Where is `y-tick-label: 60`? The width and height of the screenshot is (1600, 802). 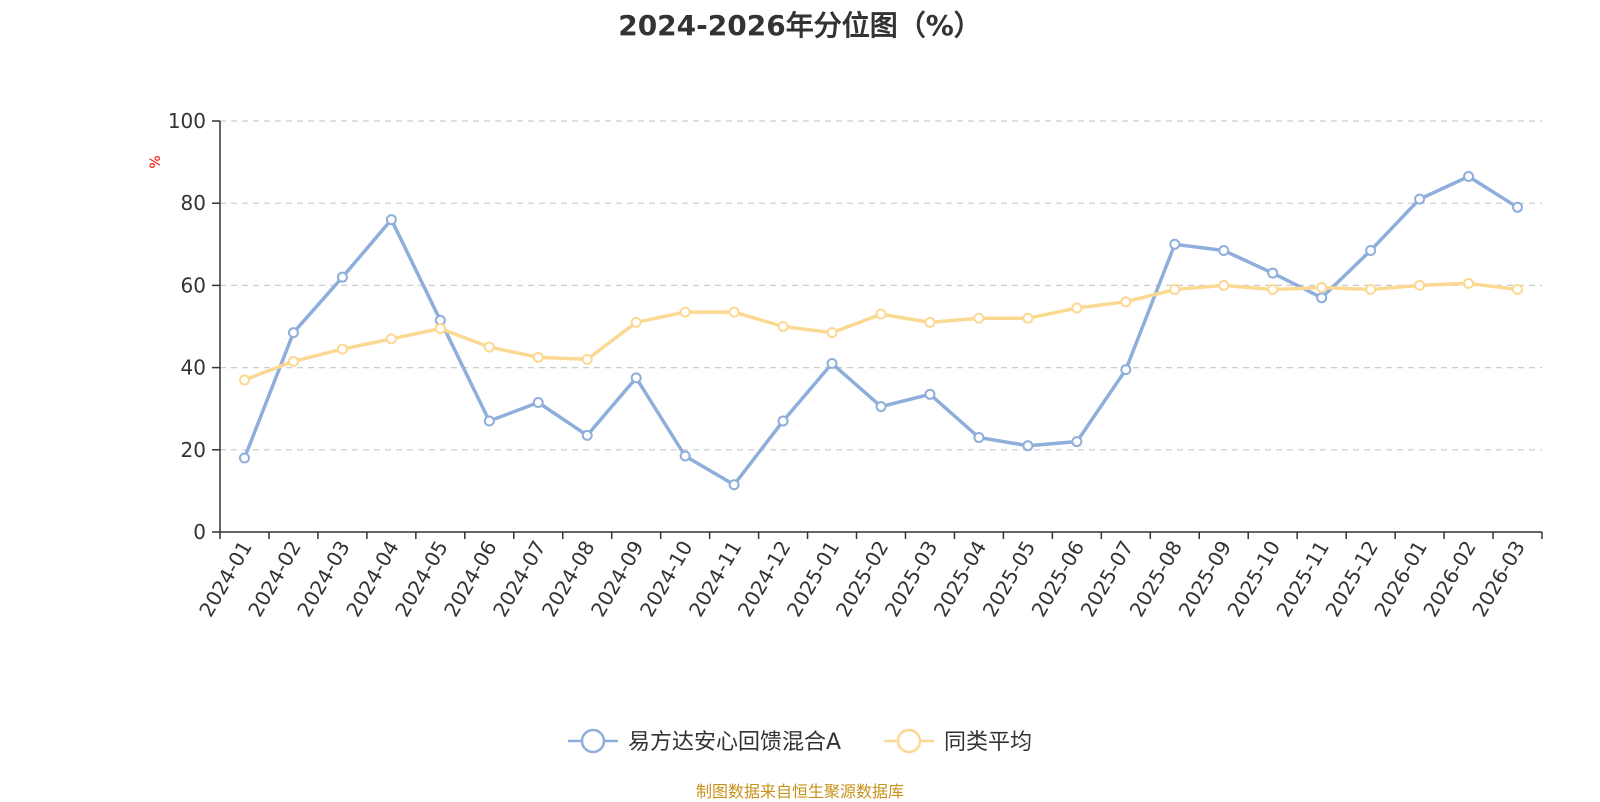 y-tick-label: 60 is located at coordinates (193, 285).